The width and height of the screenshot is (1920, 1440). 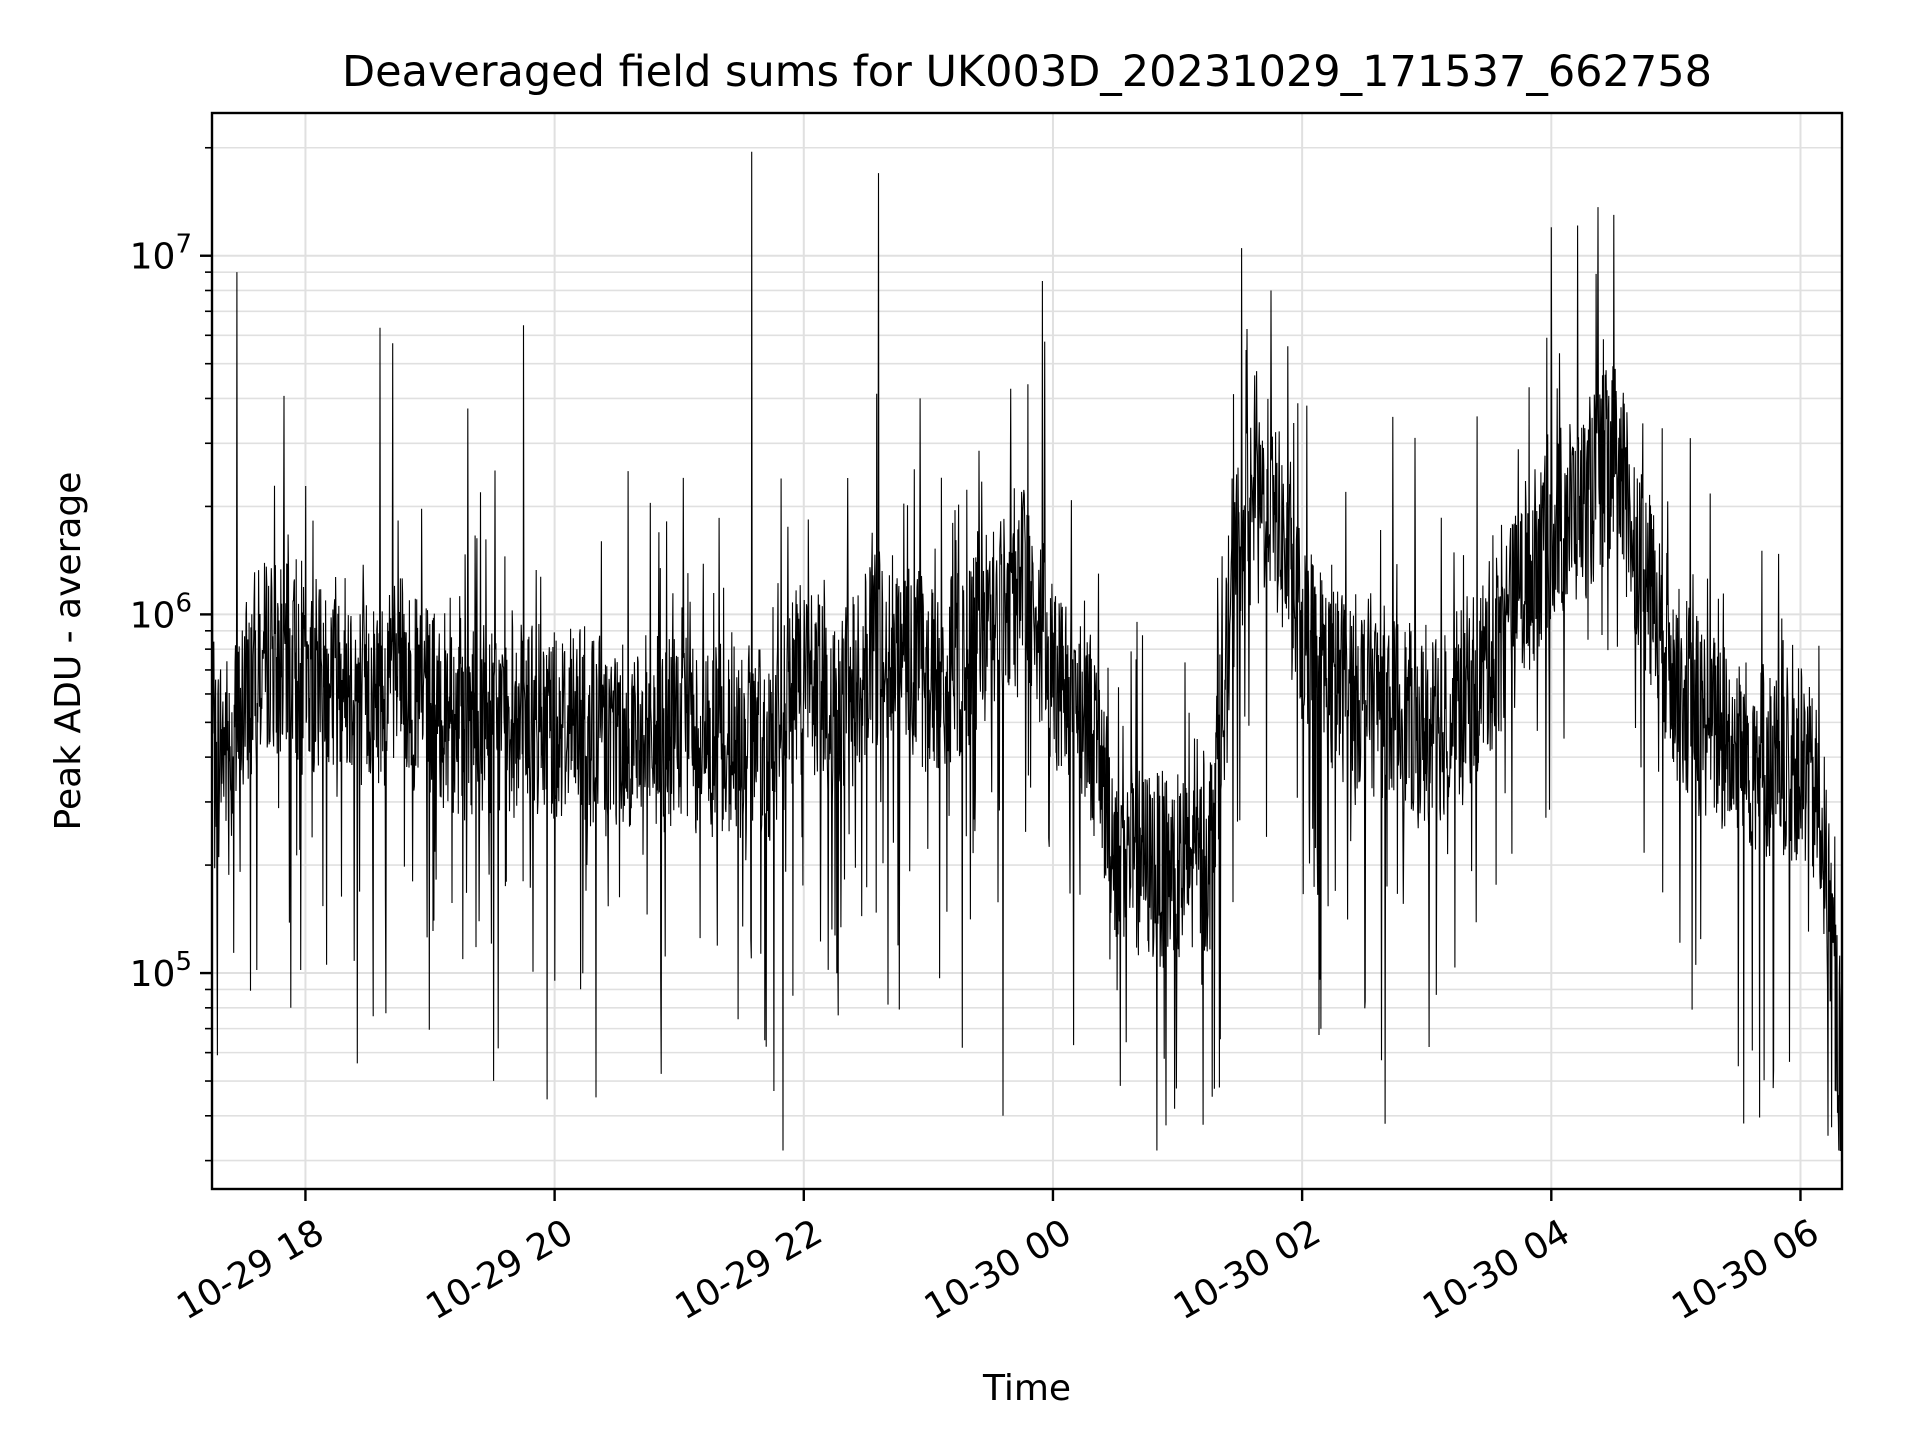 I want to click on y-tick-exponent: 5, so click(x=183, y=962).